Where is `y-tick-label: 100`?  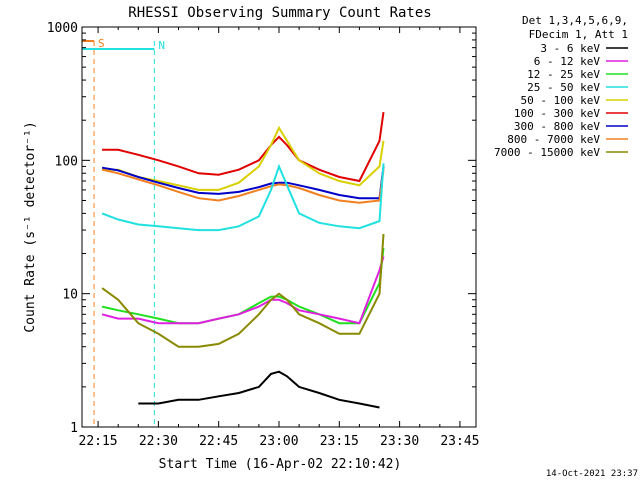
y-tick-label: 100 is located at coordinates (66, 161).